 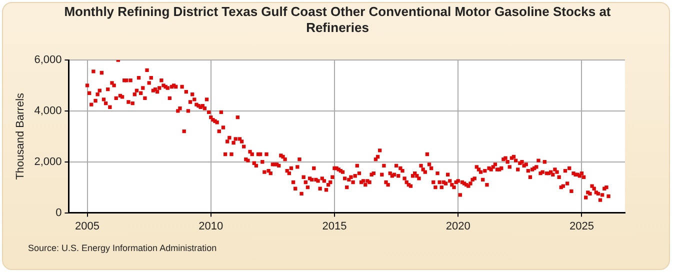 What do you see at coordinates (581, 226) in the screenshot?
I see `x-tick-label: 2025` at bounding box center [581, 226].